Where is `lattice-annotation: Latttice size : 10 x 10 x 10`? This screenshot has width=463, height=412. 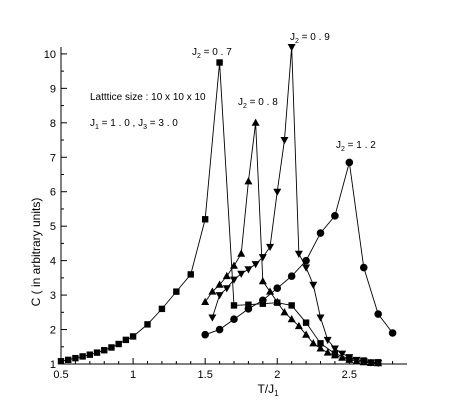 lattice-annotation: Latttice size : 10 x 10 x 10 is located at coordinates (148, 97).